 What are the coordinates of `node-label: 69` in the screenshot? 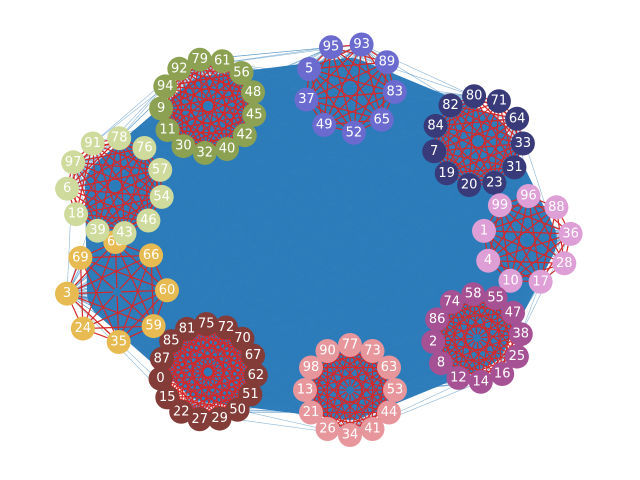 It's located at (80, 257).